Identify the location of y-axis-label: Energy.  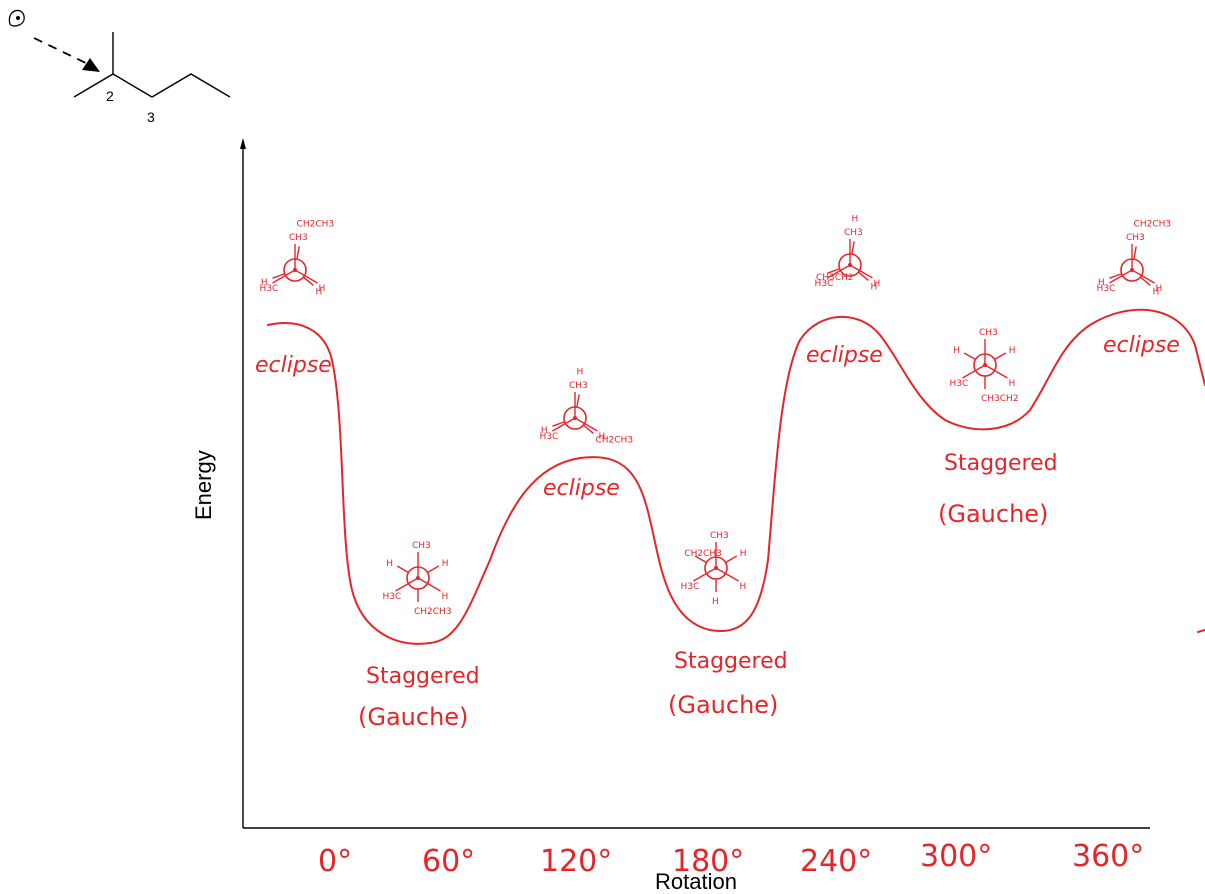
(203, 485).